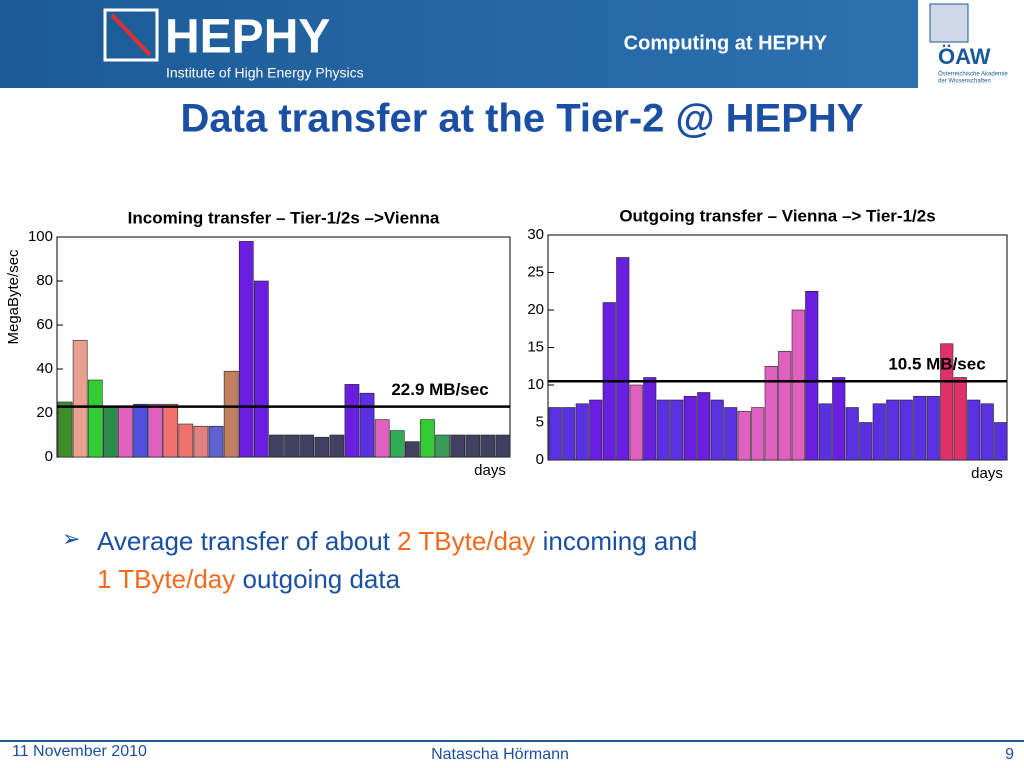  I want to click on footer-author: Natascha Hörmann, so click(500, 754).